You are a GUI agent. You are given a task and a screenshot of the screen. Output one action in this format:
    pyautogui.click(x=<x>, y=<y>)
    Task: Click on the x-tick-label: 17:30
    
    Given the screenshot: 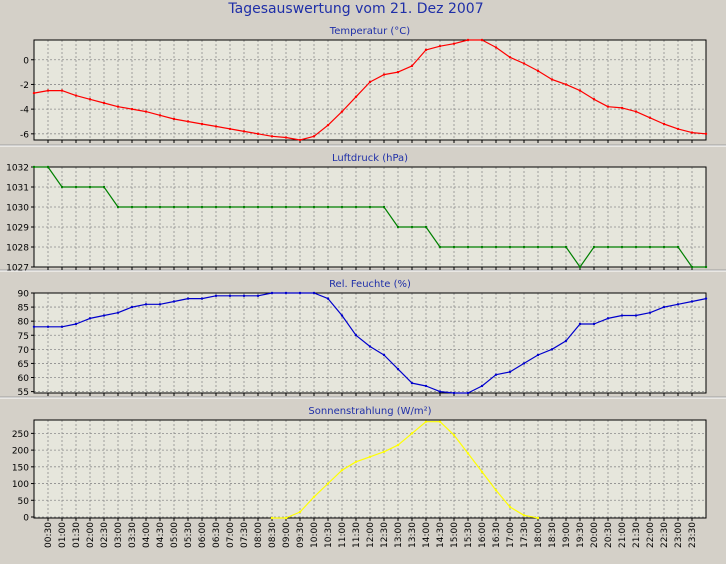 What is the action you would take?
    pyautogui.click(x=525, y=535)
    